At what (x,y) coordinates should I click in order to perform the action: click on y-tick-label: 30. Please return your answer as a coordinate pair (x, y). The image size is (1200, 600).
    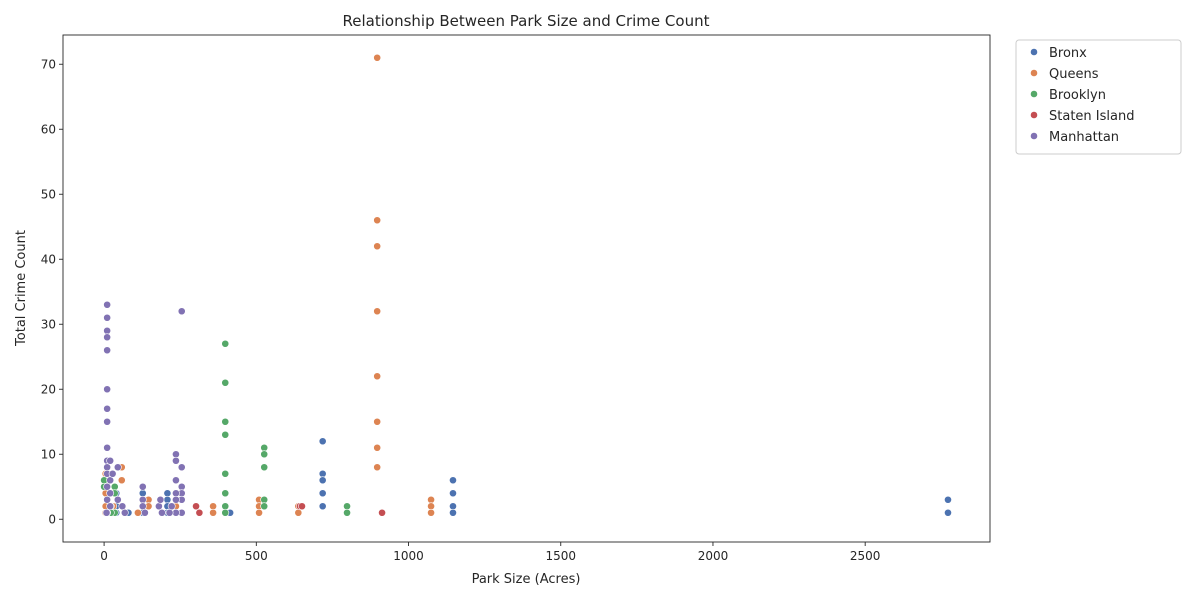
    Looking at the image, I should click on (48, 324).